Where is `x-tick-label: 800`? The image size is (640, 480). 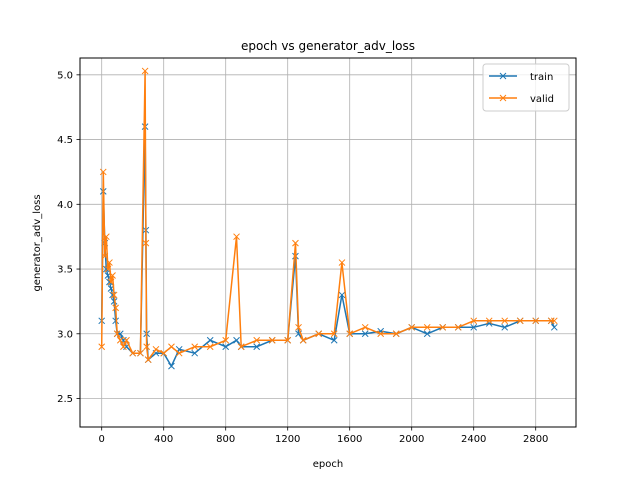 x-tick-label: 800 is located at coordinates (225, 439).